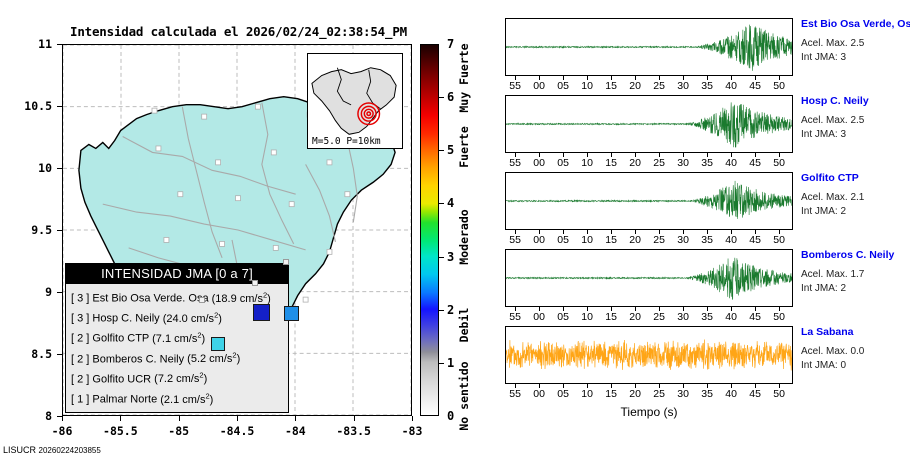 The height and width of the screenshot is (460, 910). What do you see at coordinates (451, 150) in the screenshot?
I see `colorbar-tick-label: 5` at bounding box center [451, 150].